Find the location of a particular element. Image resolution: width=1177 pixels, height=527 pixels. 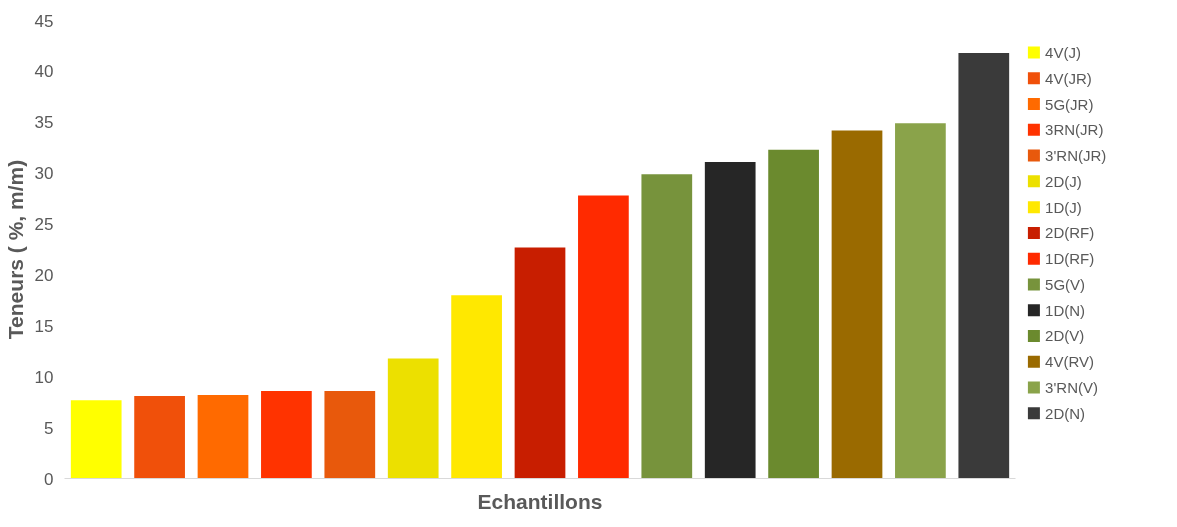

y-tick-label: 25 is located at coordinates (44, 225).